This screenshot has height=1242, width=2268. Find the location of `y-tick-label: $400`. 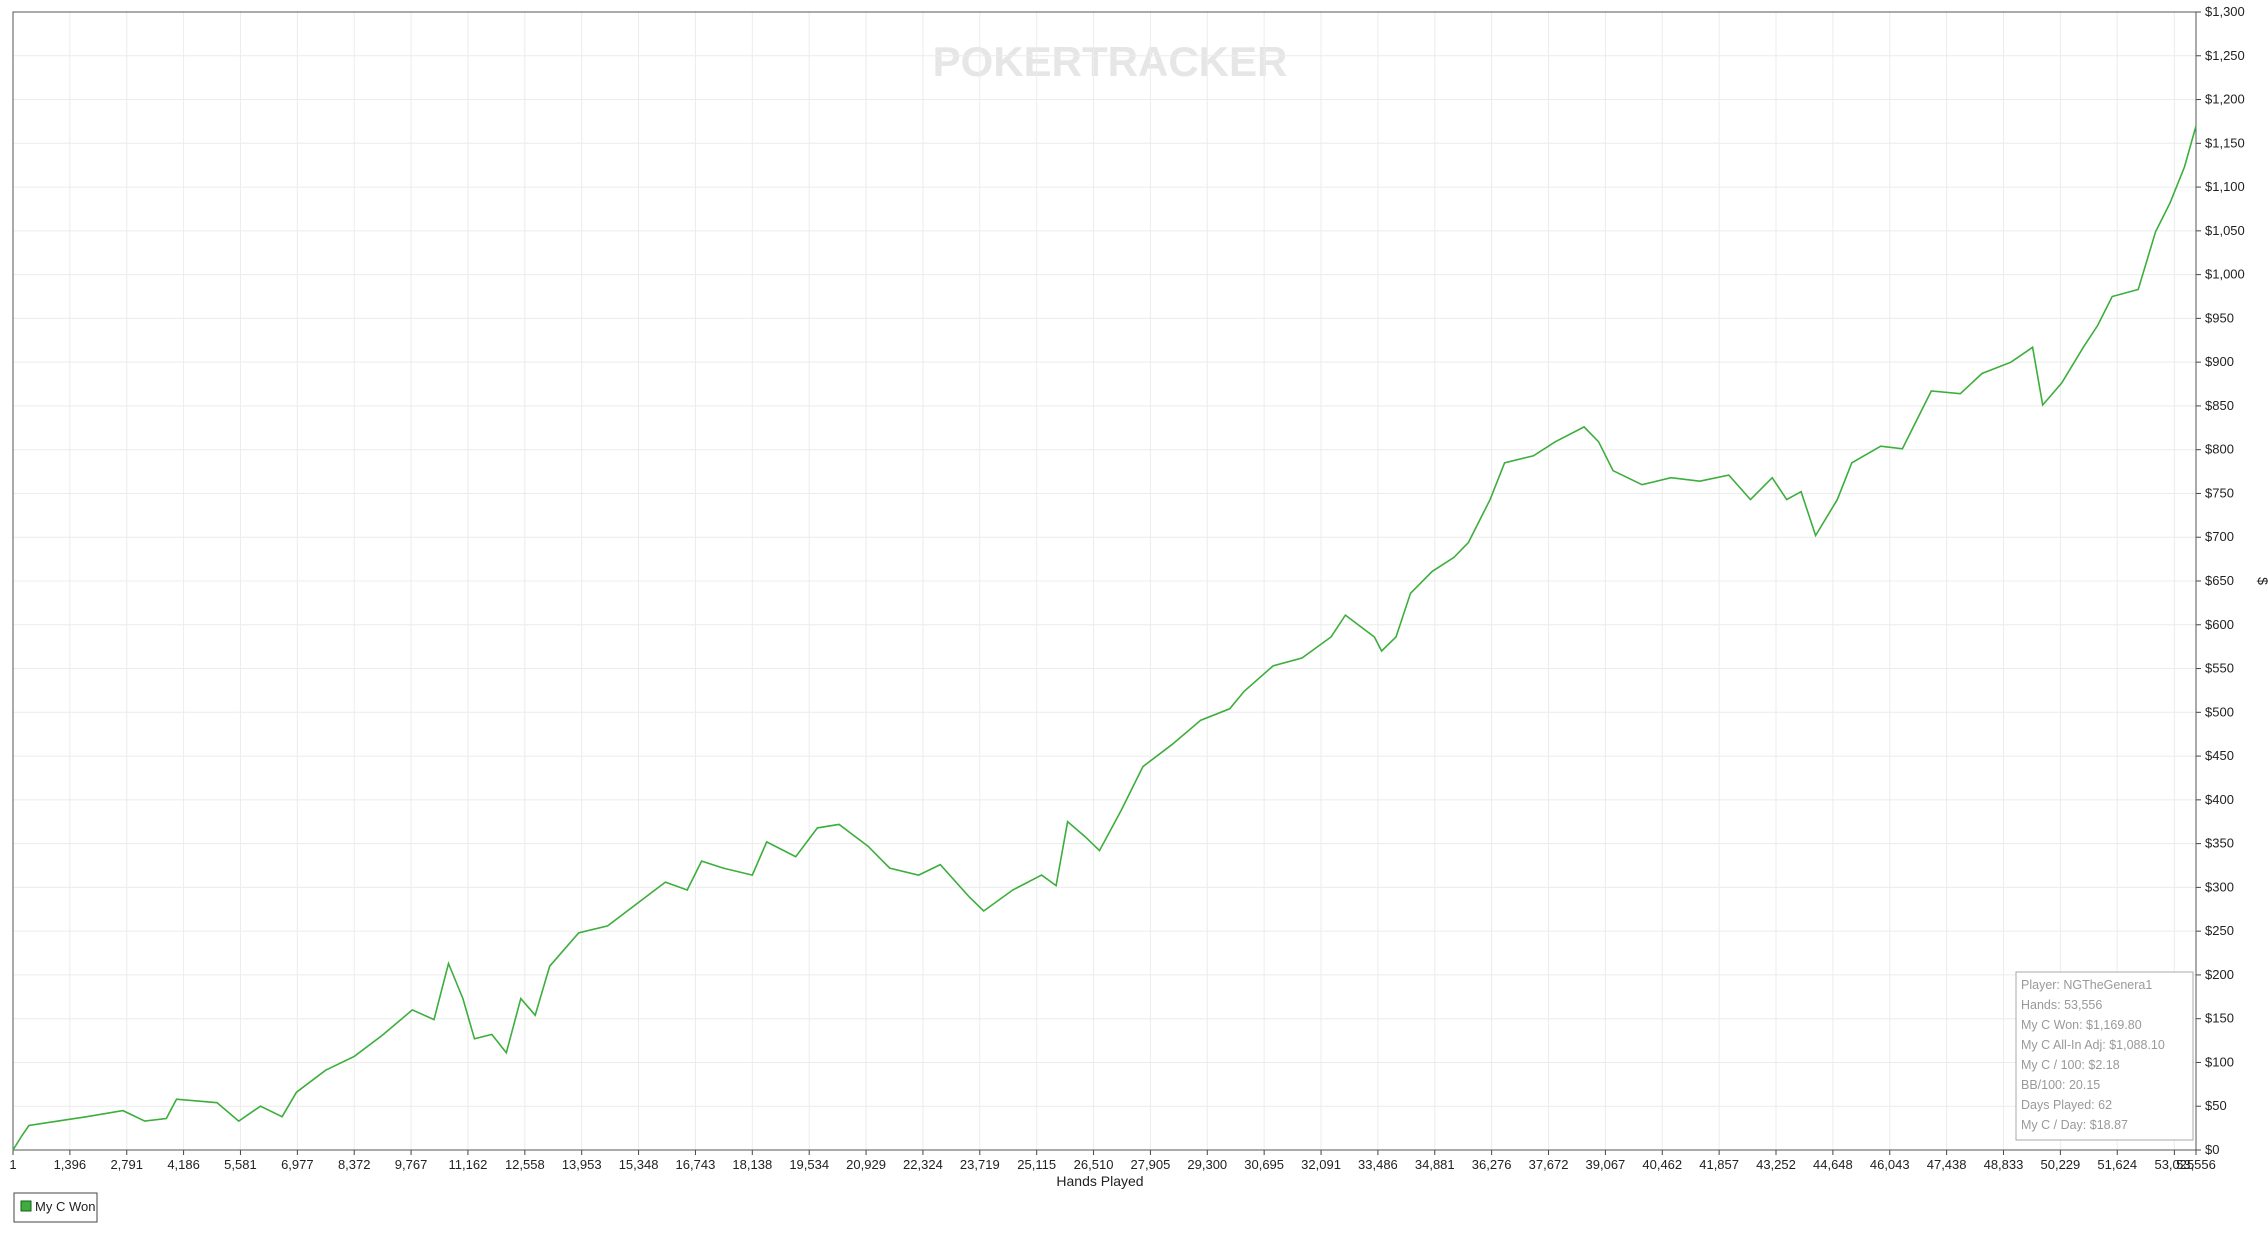

y-tick-label: $400 is located at coordinates (2219, 799).